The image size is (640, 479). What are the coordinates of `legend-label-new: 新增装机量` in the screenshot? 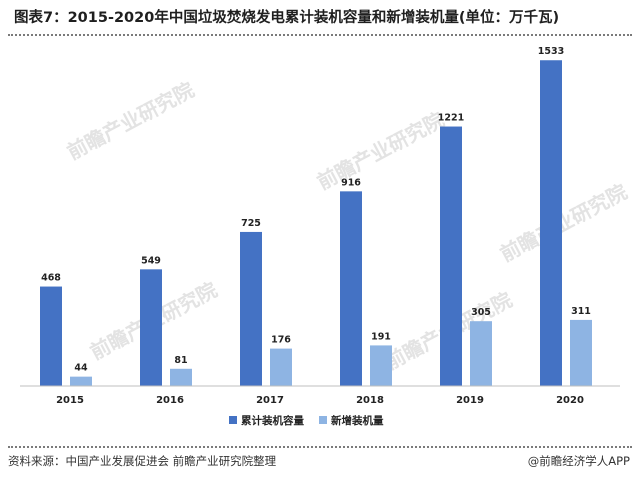 It's located at (357, 420).